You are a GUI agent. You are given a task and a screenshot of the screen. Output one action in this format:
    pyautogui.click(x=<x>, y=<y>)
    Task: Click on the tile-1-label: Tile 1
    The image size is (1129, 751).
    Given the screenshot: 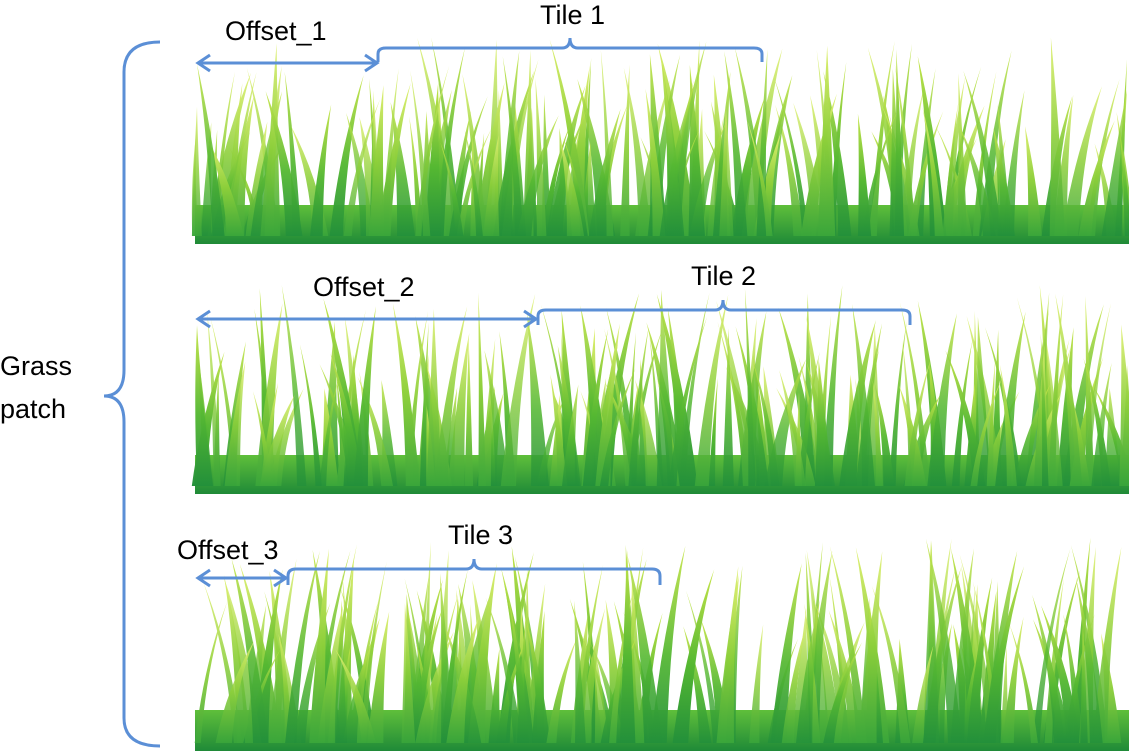 What is the action you would take?
    pyautogui.click(x=573, y=15)
    